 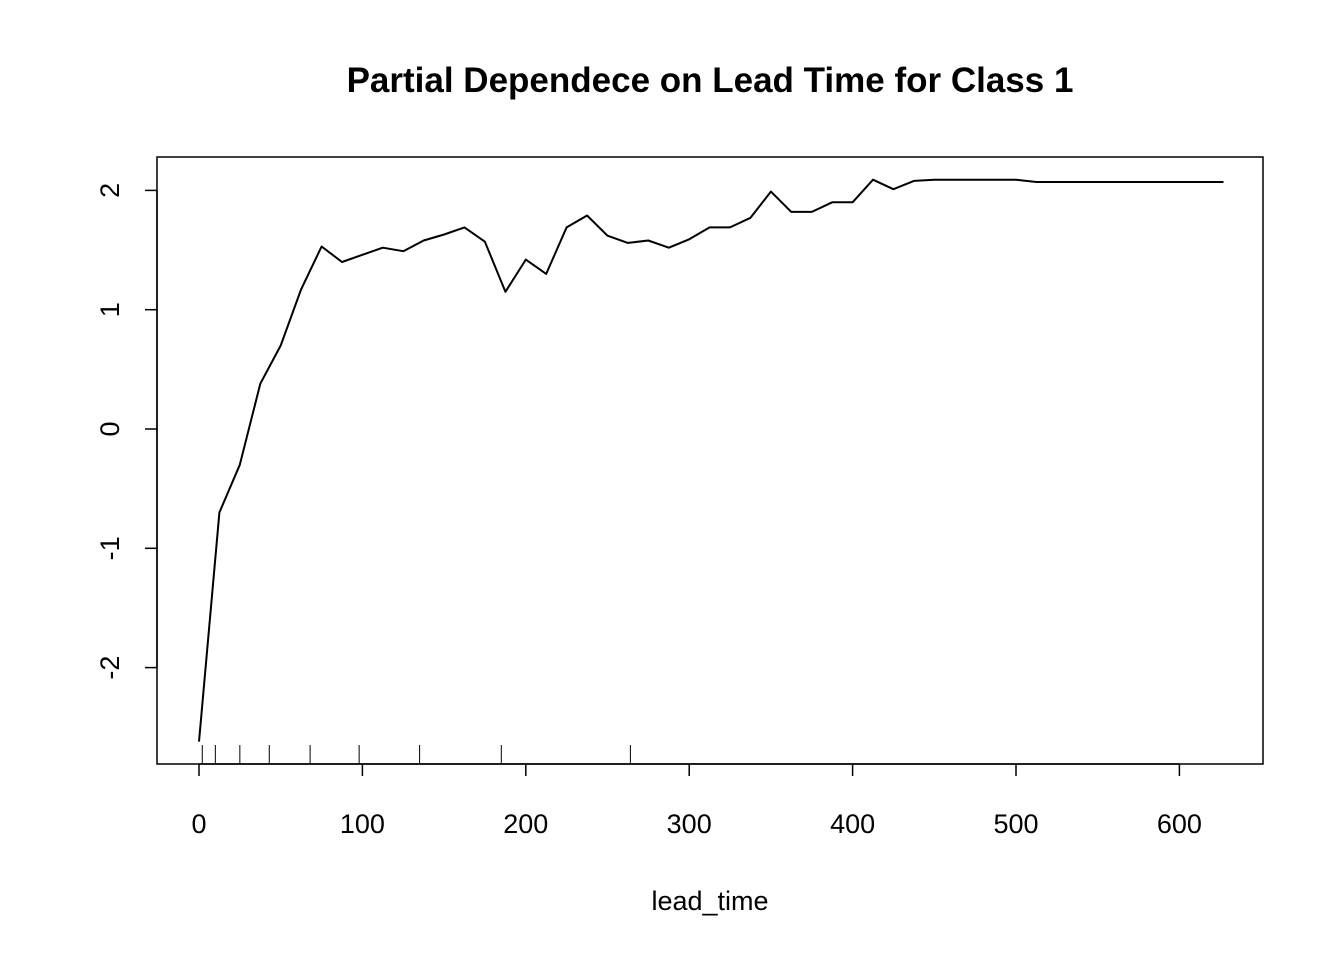 I want to click on rug-marks, so click(x=416, y=754).